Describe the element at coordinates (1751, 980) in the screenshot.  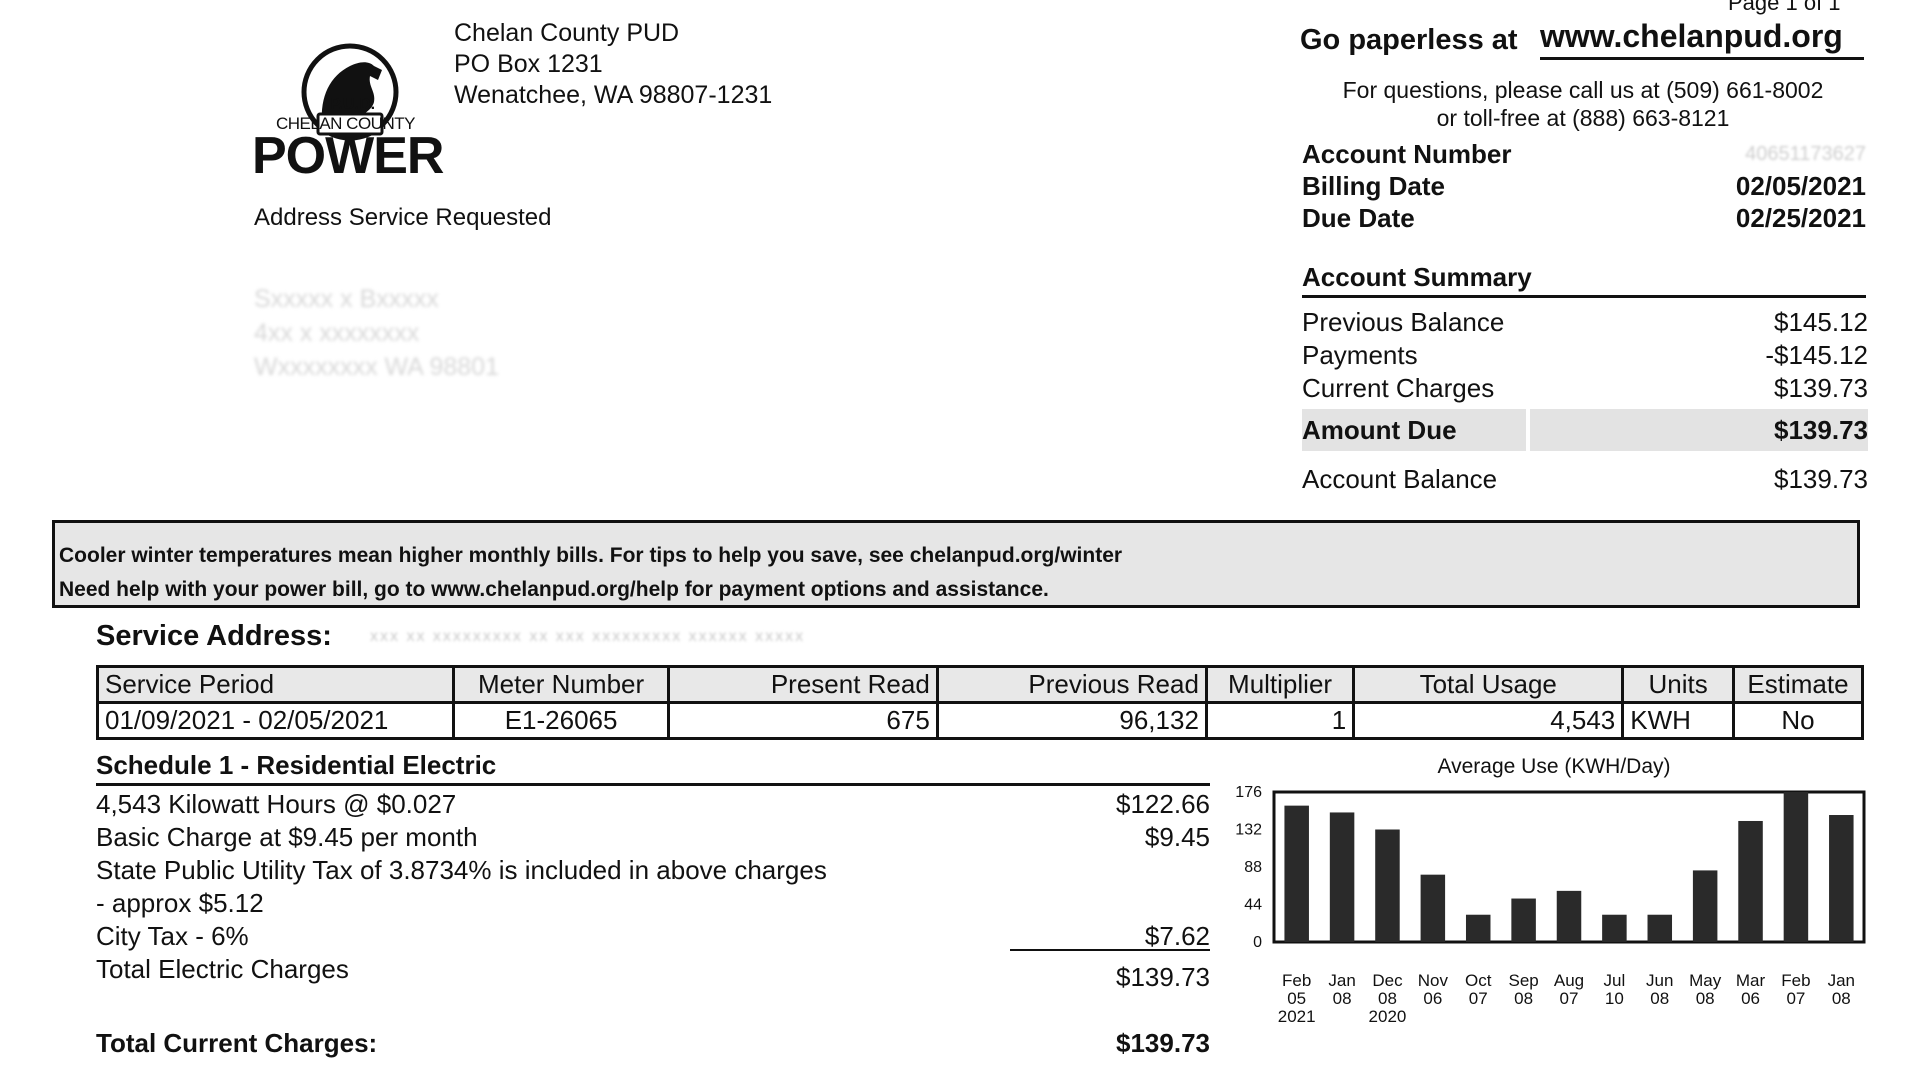
I see `x-tick-label: Mar` at that location.